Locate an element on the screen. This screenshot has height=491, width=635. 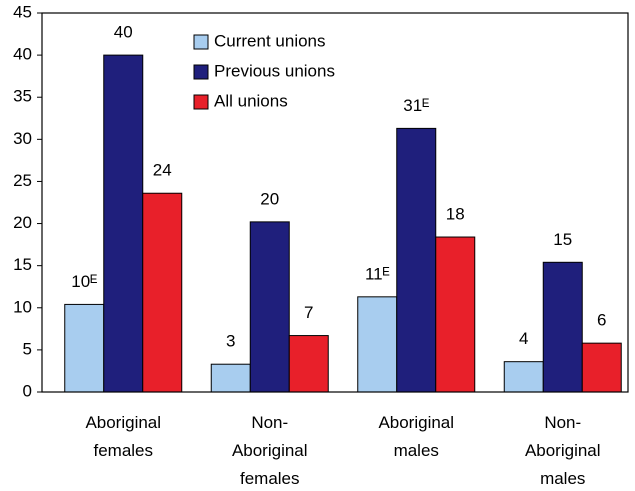
y-tick-label: 40 is located at coordinates (22, 54).